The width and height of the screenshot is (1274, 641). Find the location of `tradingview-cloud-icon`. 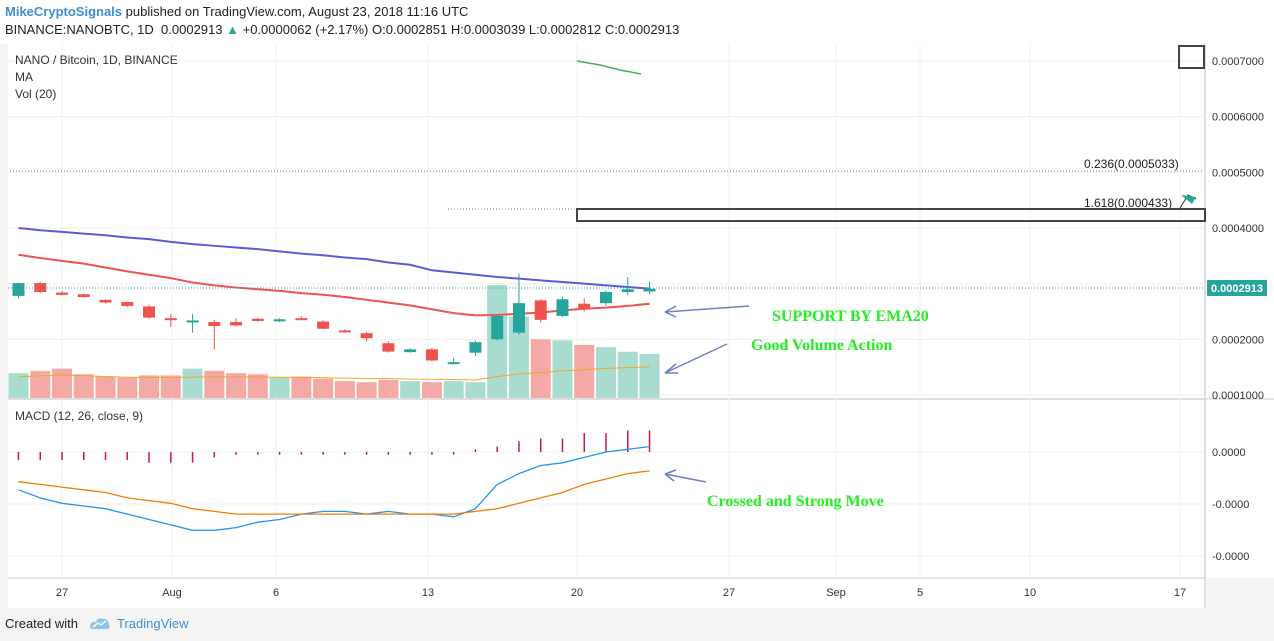

tradingview-cloud-icon is located at coordinates (100, 623).